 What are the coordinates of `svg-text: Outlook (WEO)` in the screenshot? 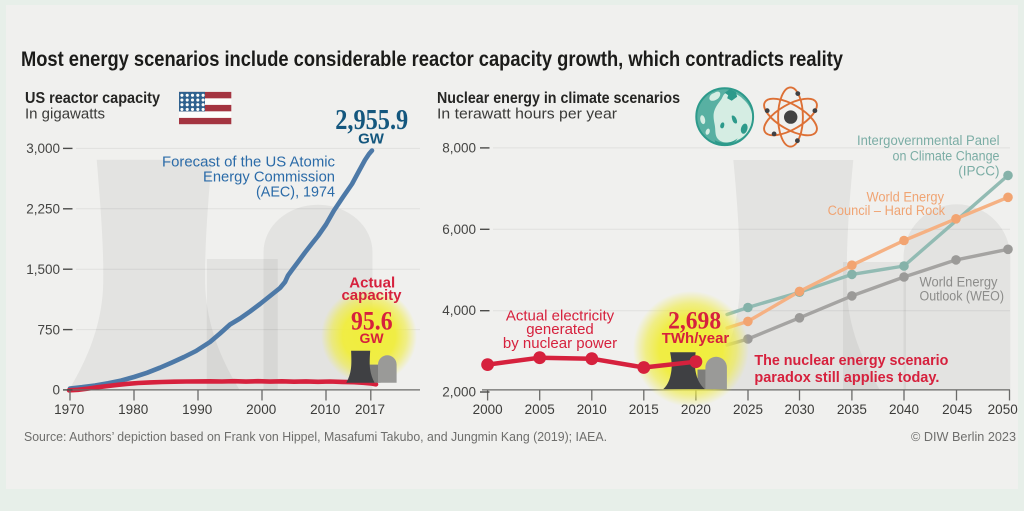 It's located at (962, 296).